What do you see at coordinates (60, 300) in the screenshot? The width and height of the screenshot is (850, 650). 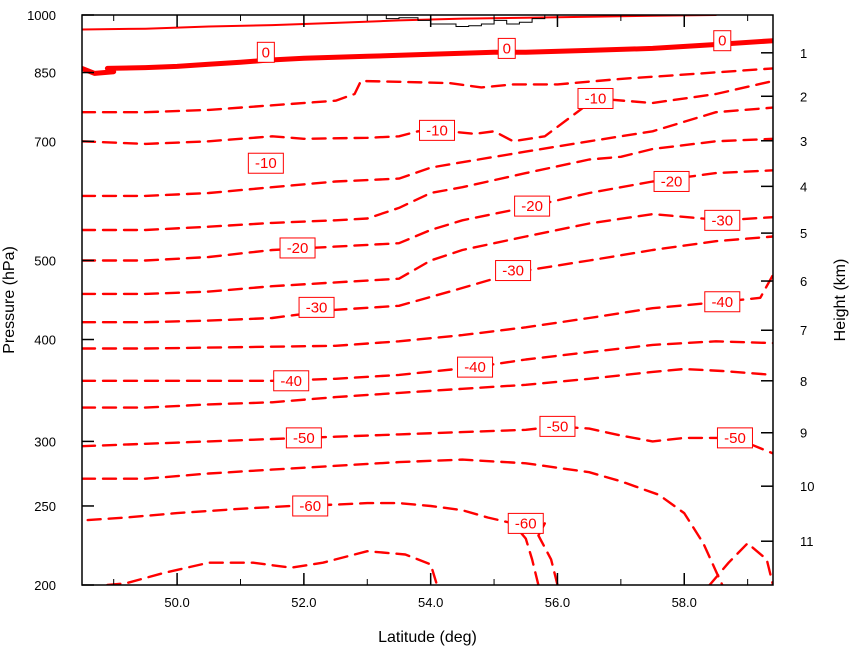 I see `y-axis-pressure: 200 250 300 400 500 700 850 1000` at bounding box center [60, 300].